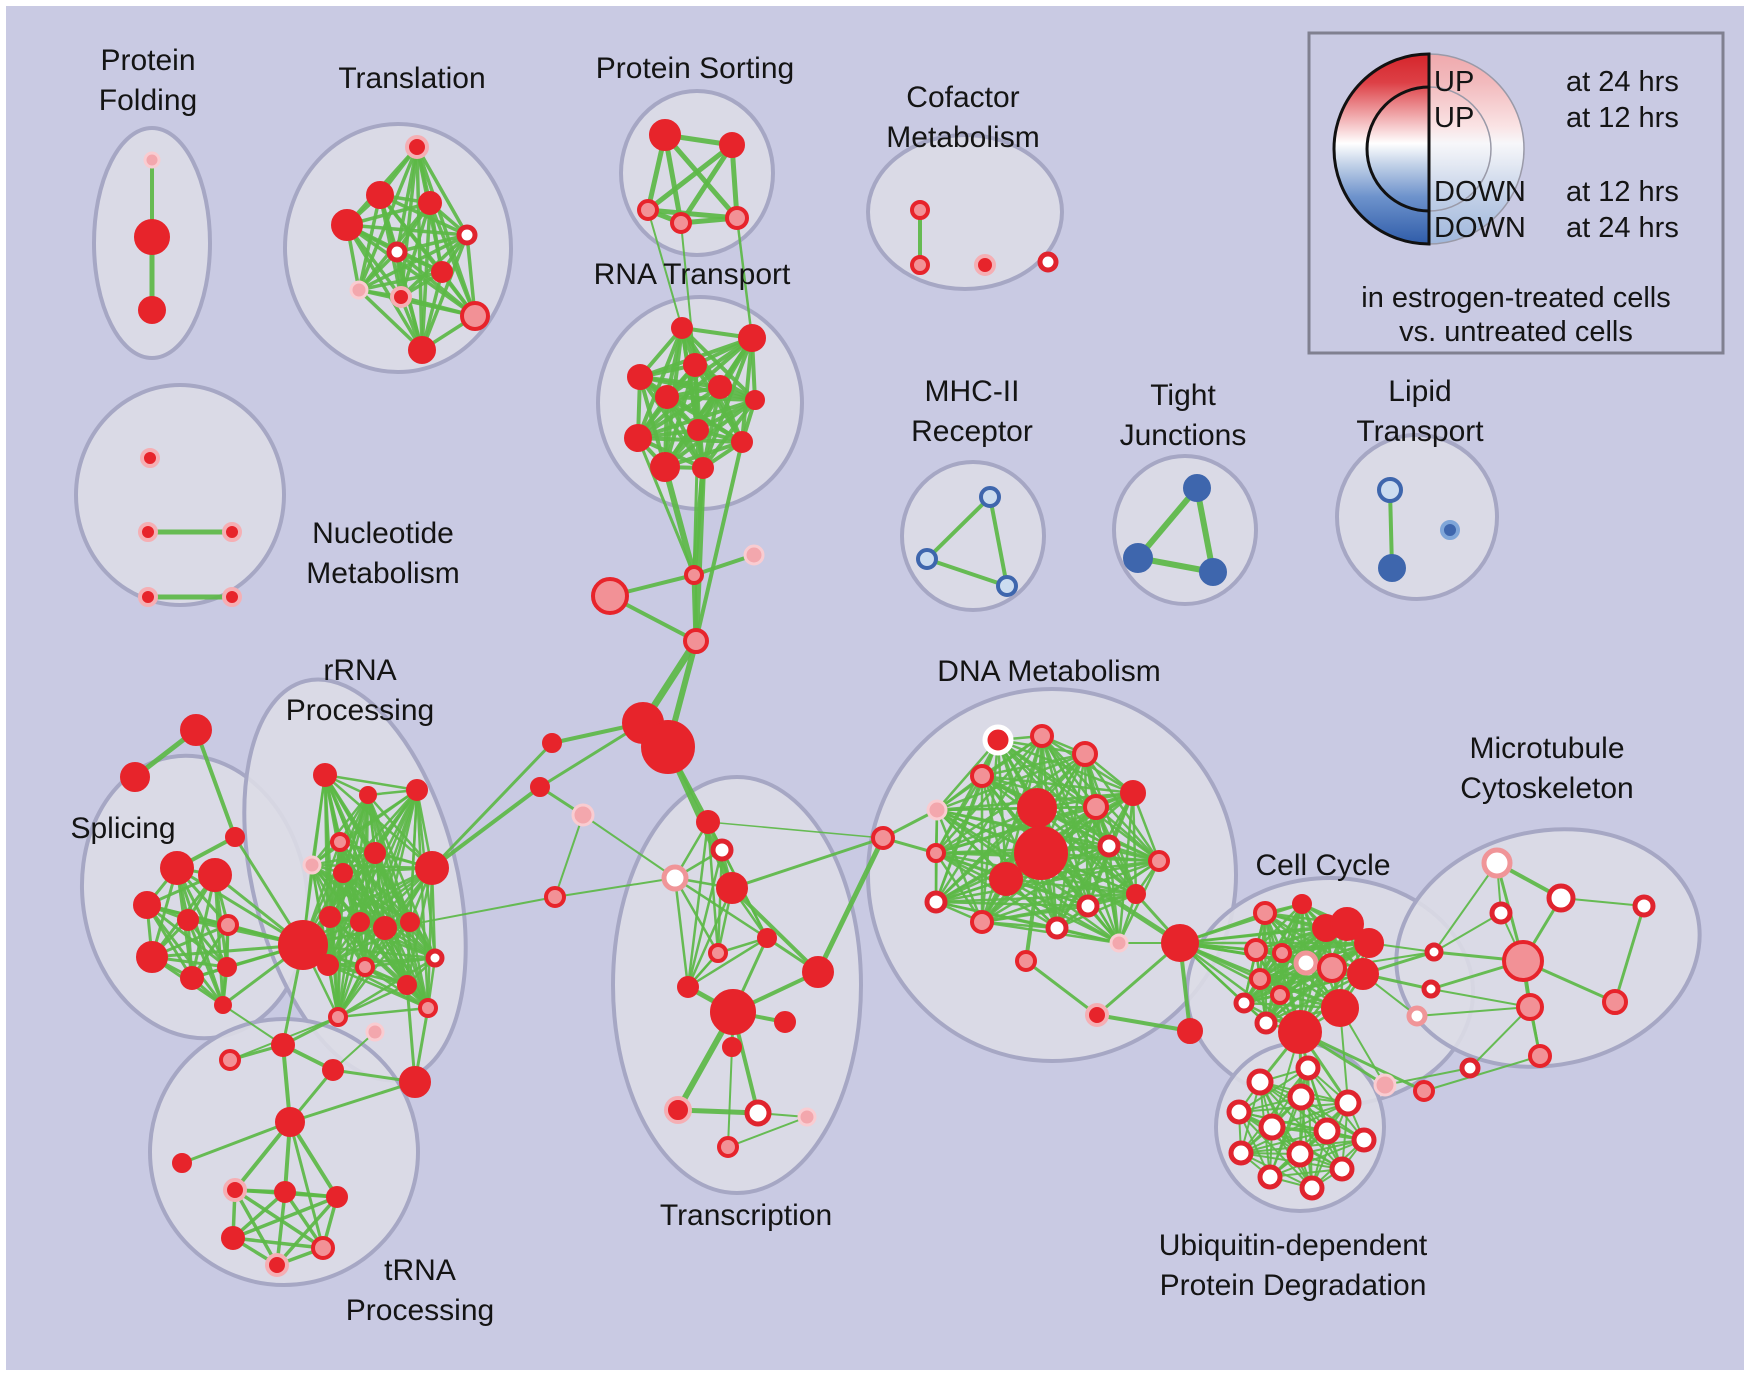  I want to click on cluster-label-trna-processing: tRNA Processing, so click(420, 1290).